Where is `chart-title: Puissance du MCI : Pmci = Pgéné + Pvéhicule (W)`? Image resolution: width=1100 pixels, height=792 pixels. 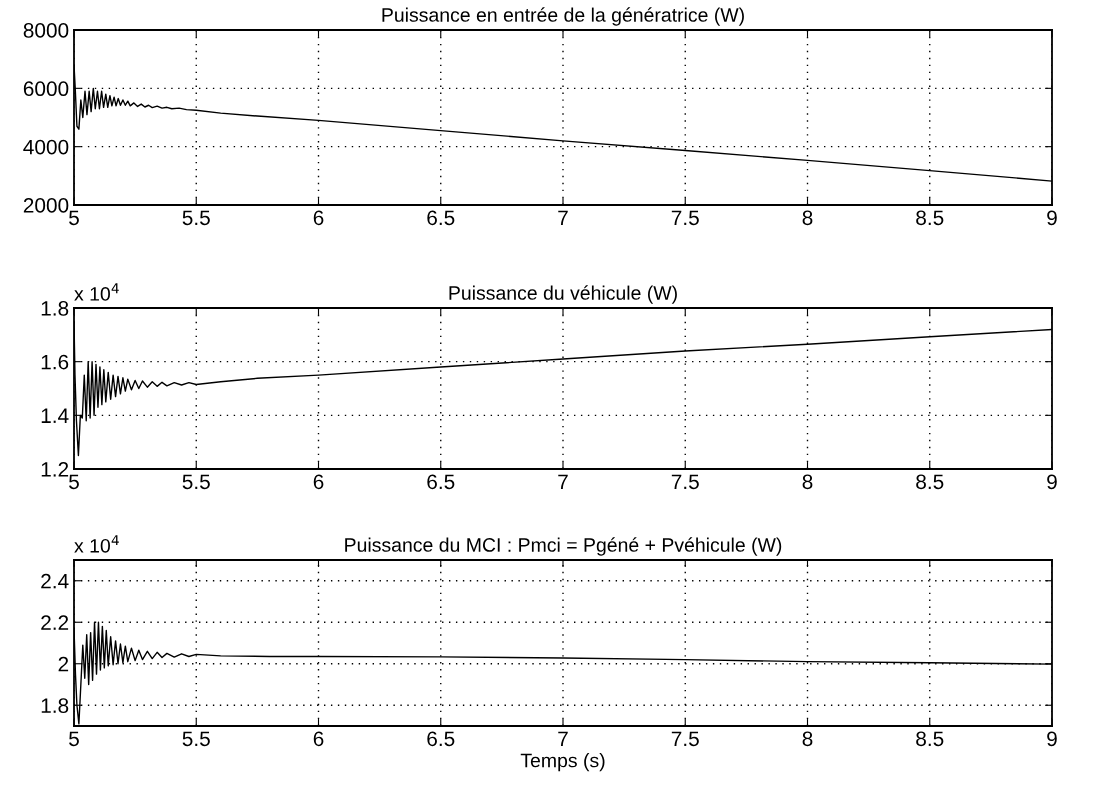 chart-title: Puissance du MCI : Pmci = Pgéné + Pvéhicule (W) is located at coordinates (563, 546).